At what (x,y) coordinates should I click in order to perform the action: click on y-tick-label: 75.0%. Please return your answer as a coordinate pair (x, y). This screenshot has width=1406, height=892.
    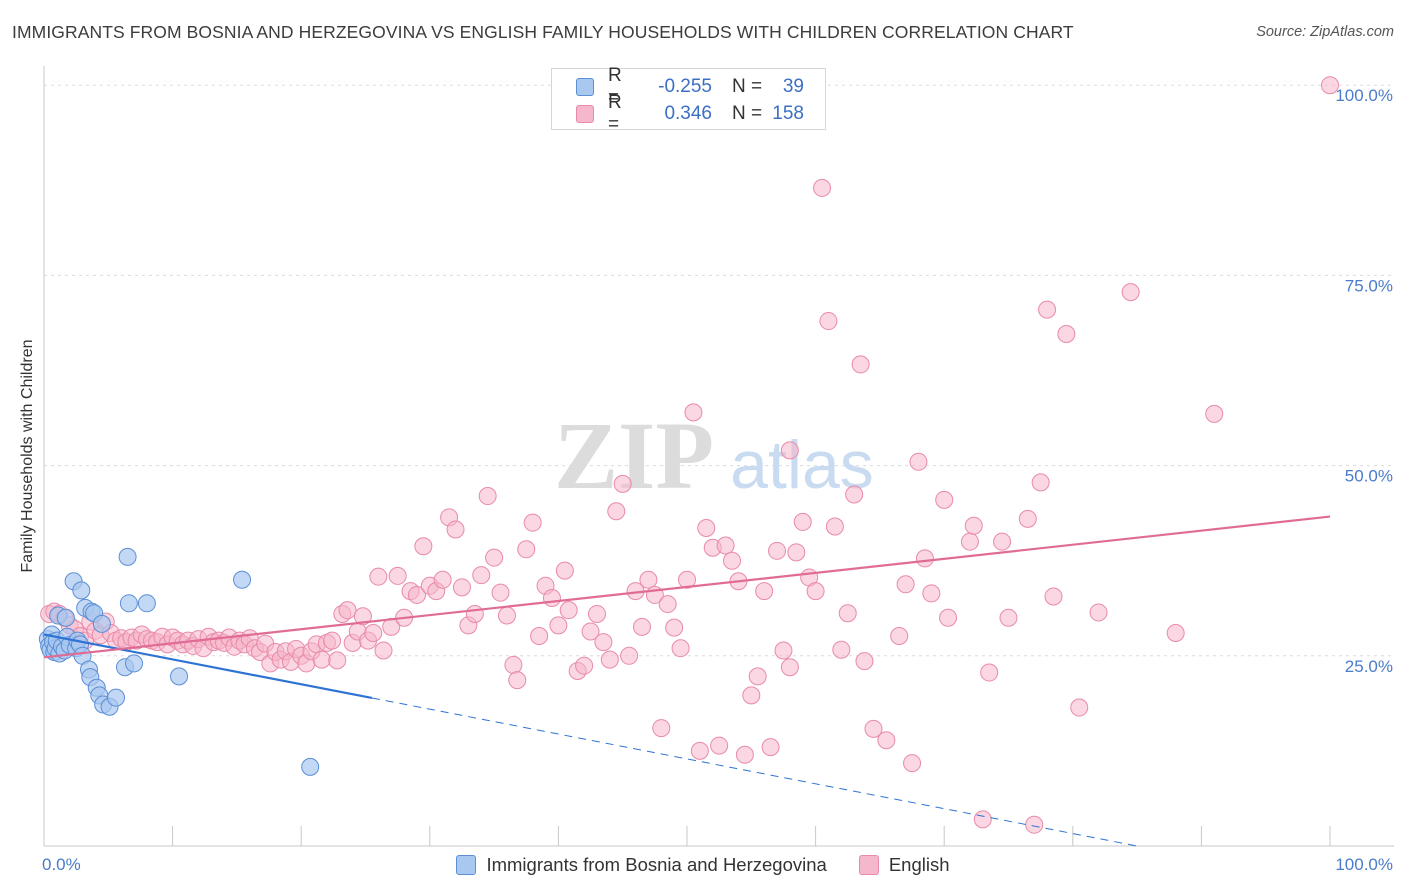
    Looking at the image, I should click on (1369, 285).